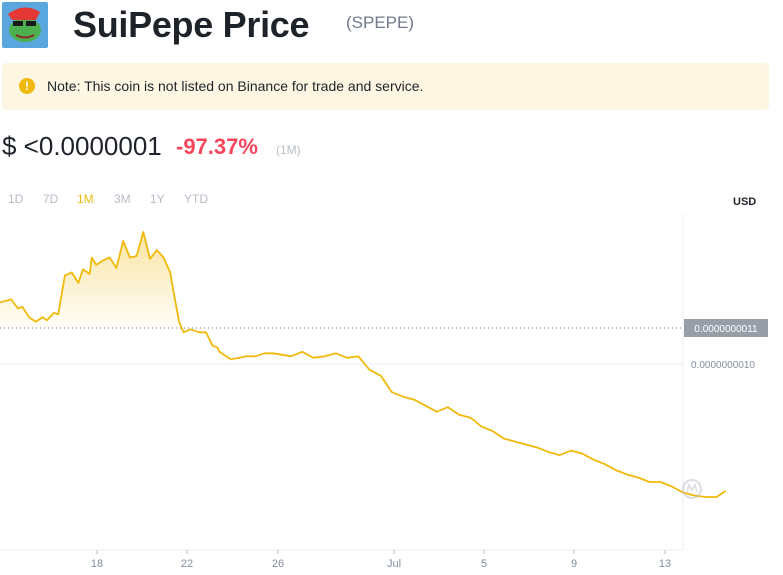  I want to click on range-ytd: YTD, so click(196, 199).